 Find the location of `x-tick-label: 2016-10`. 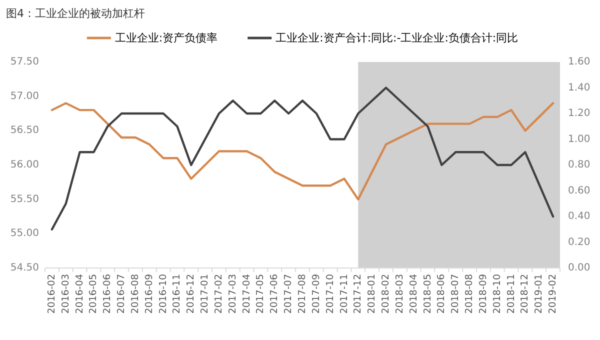

x-tick-label: 2016-10 is located at coordinates (163, 294).